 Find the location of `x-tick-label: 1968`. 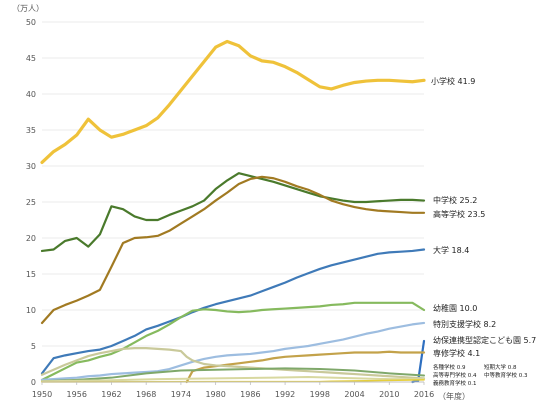

x-tick-label: 1968 is located at coordinates (146, 394).